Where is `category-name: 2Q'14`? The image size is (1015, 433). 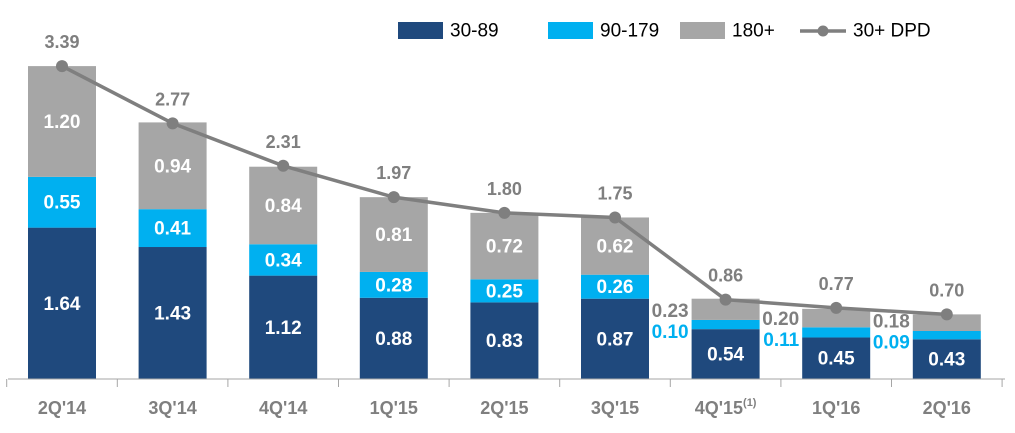 category-name: 2Q'14 is located at coordinates (62, 408).